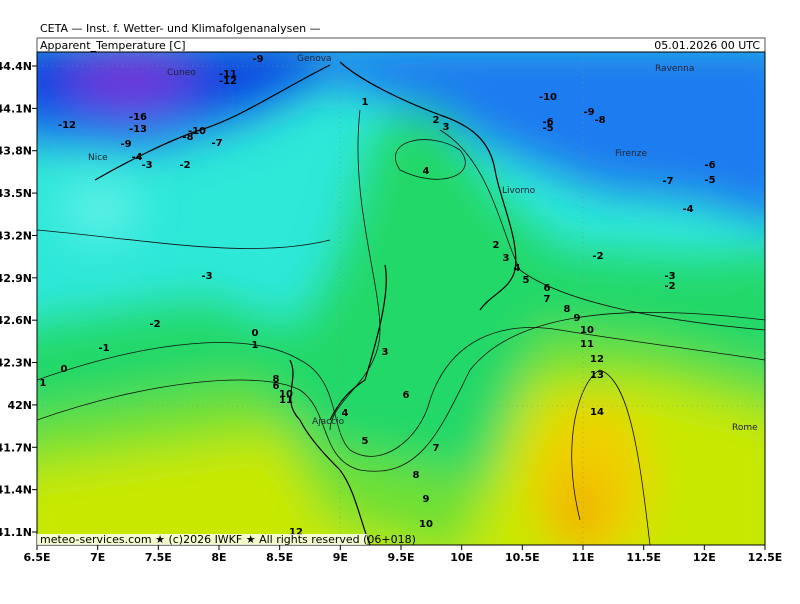 The height and width of the screenshot is (604, 800). What do you see at coordinates (631, 154) in the screenshot?
I see `place-name: Firenze` at bounding box center [631, 154].